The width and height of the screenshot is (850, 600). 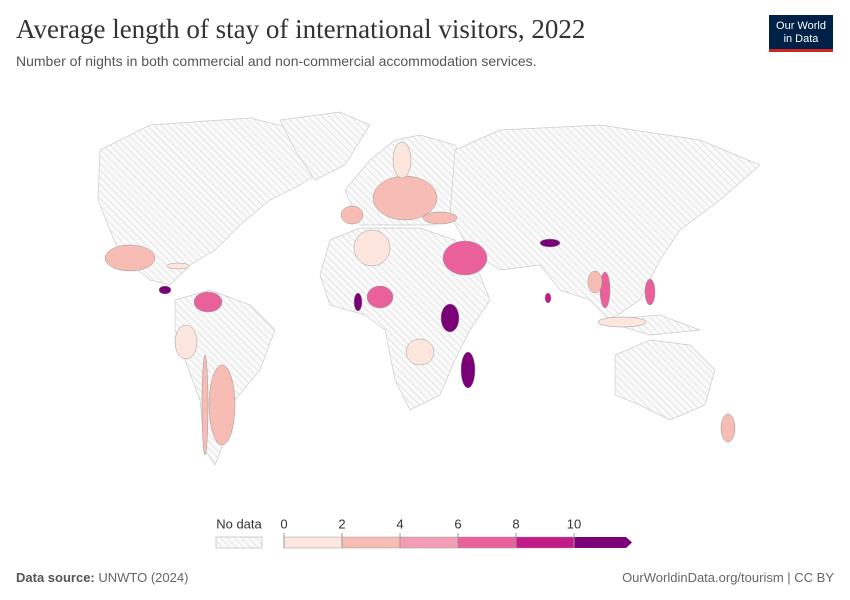 I want to click on source: Data source: UNWTO (2024), so click(x=102, y=577).